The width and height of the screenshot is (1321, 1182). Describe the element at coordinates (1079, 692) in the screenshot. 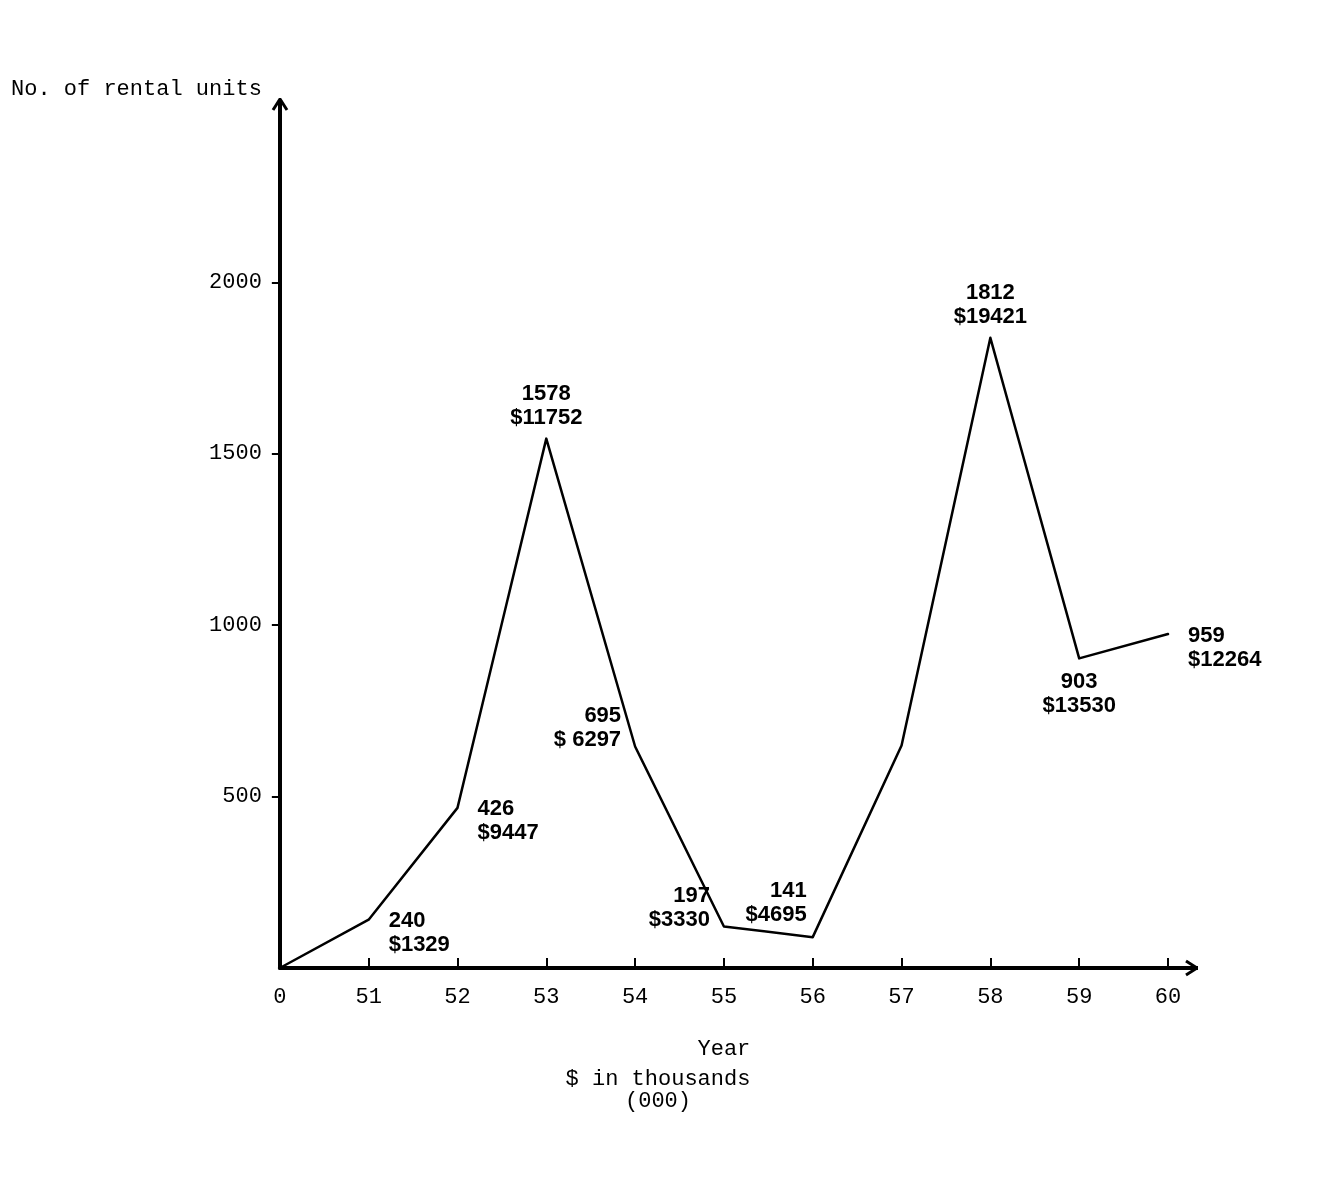

I see `annotation: 903 $13530` at that location.